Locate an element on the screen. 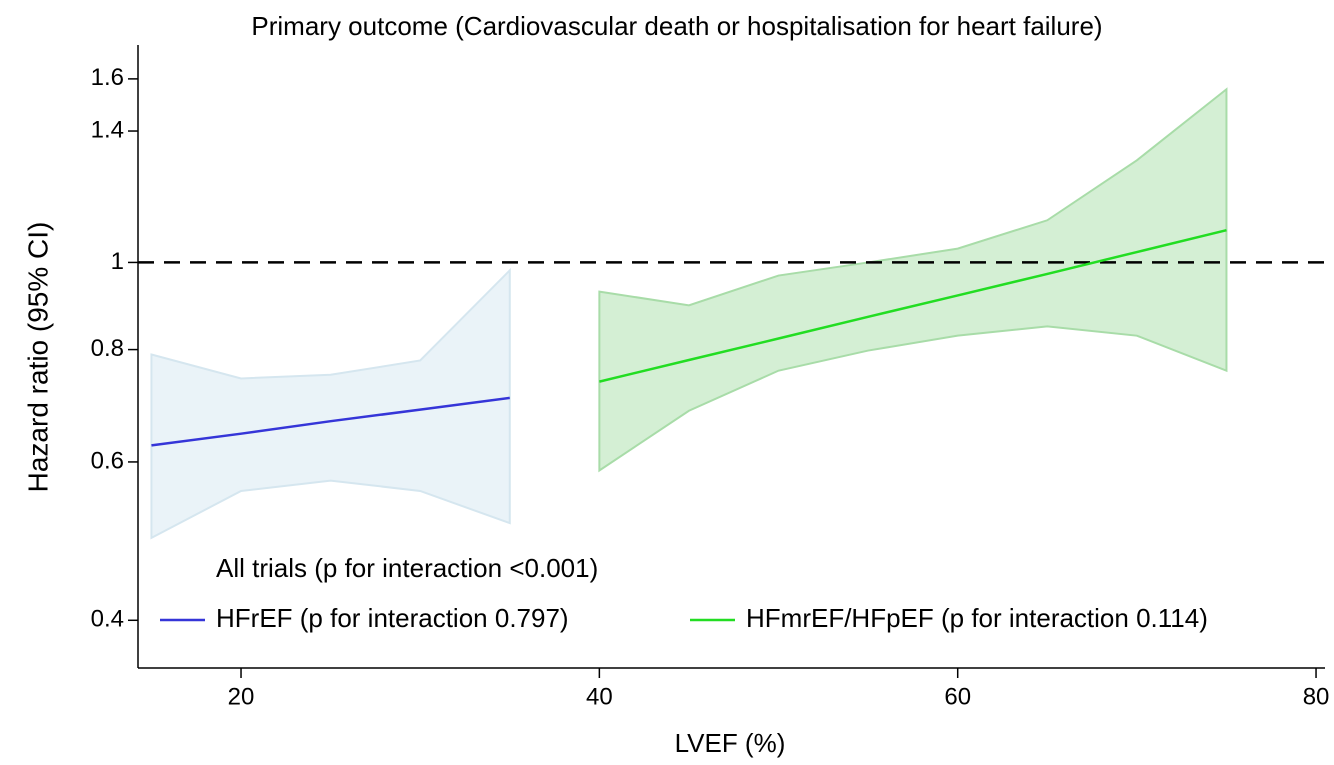 The width and height of the screenshot is (1334, 765). y-tick-label: 0.8 is located at coordinates (107, 348).